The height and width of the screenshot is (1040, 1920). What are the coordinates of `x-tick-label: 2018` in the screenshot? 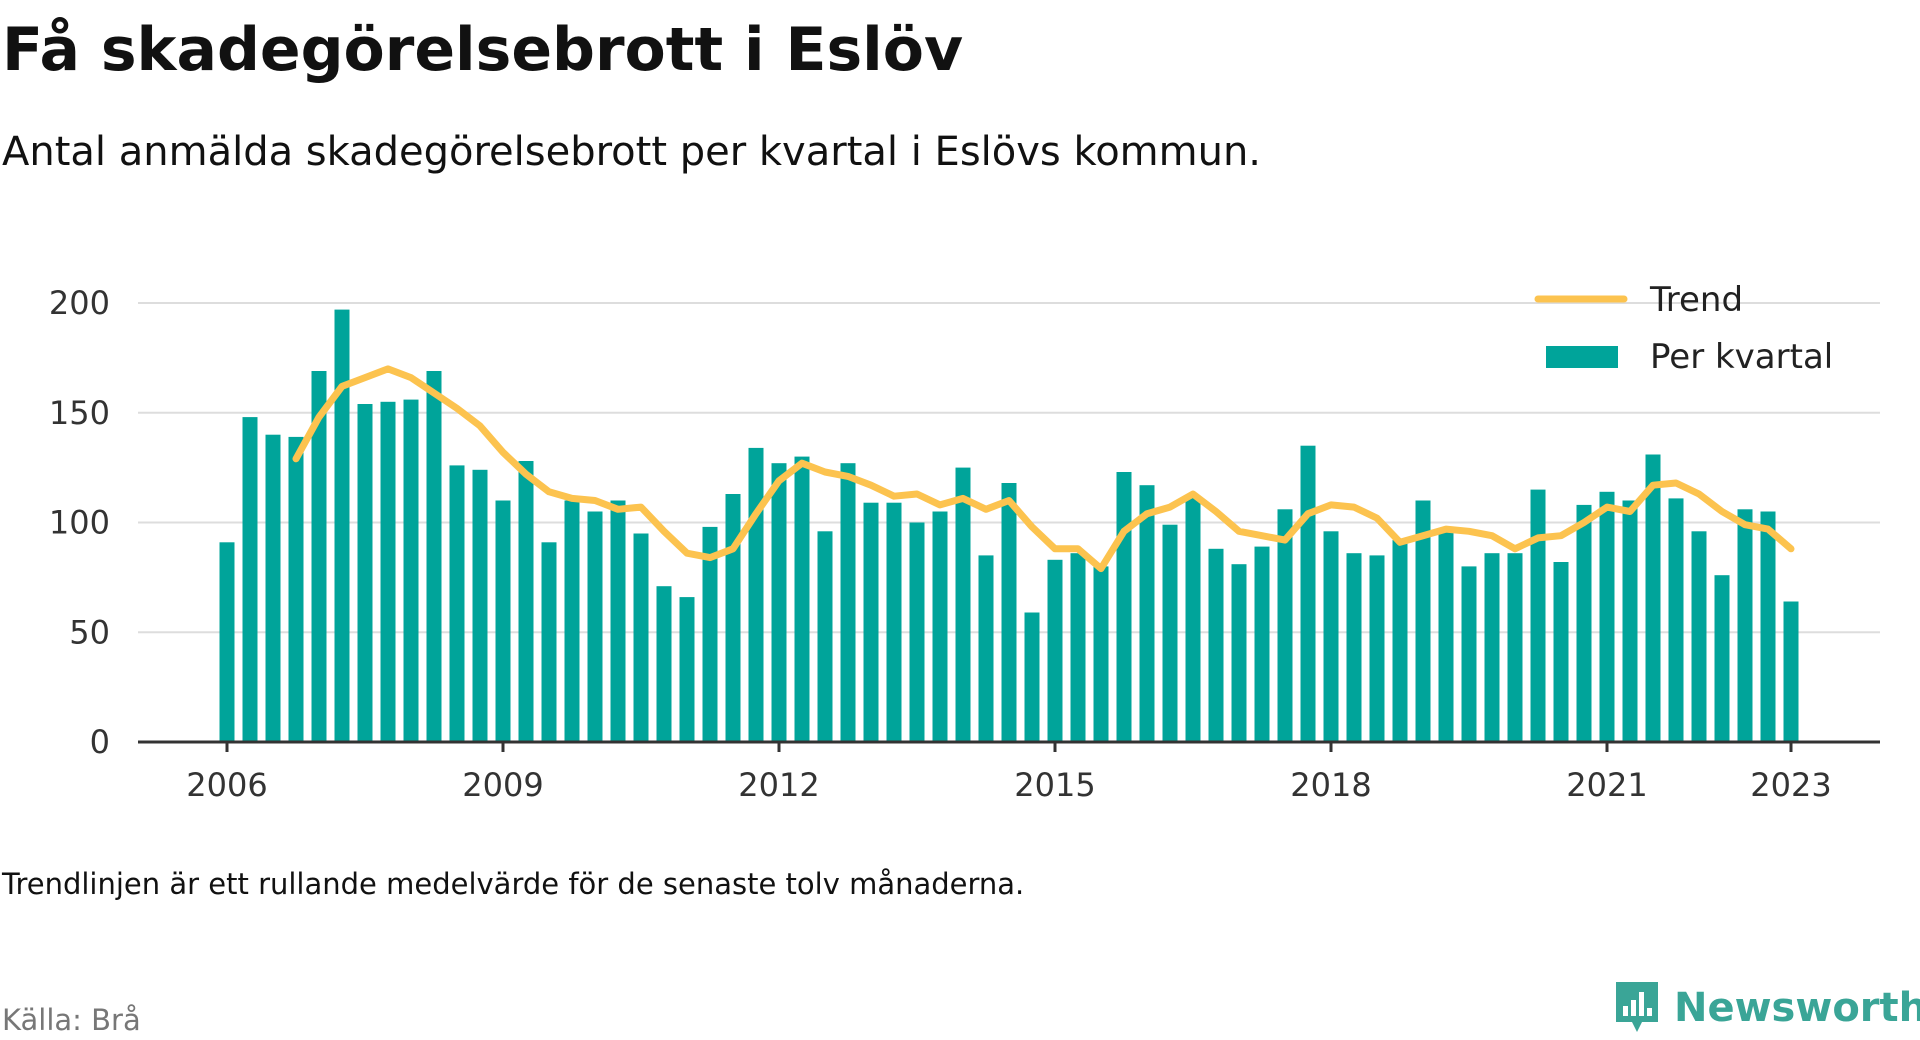 It's located at (1330, 785).